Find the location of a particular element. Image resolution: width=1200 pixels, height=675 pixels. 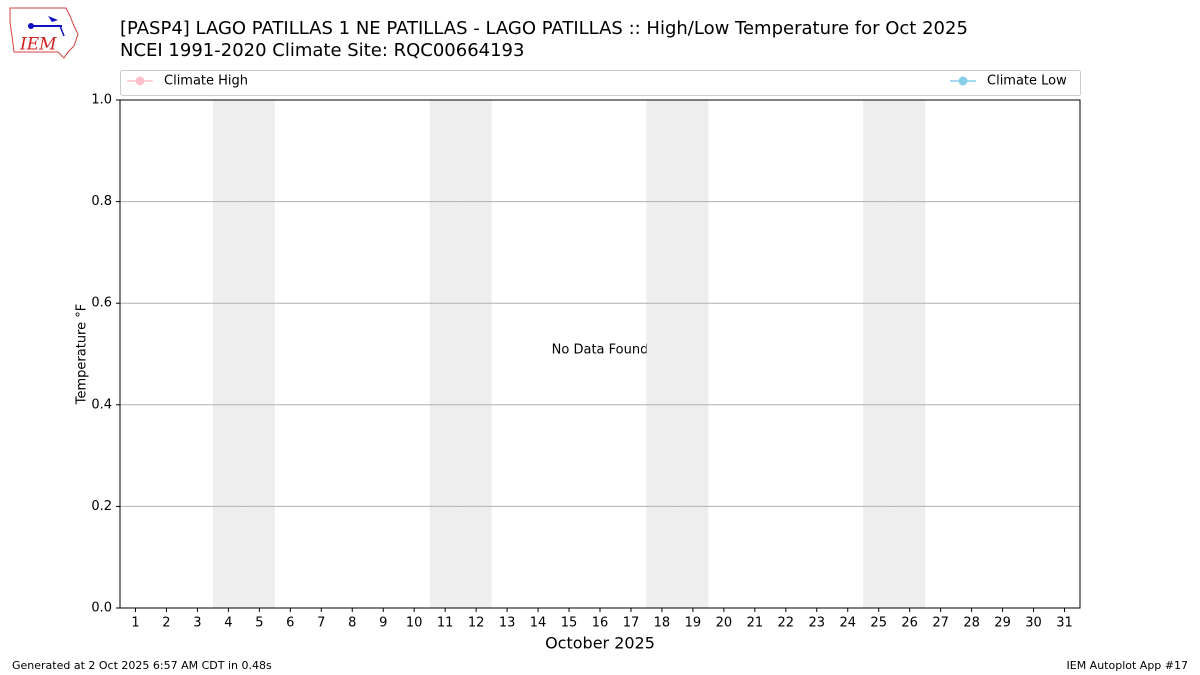

x-tick-label: 10 is located at coordinates (414, 623).